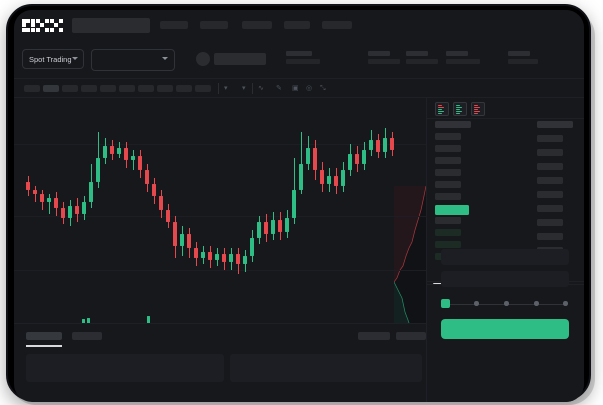 This screenshot has width=603, height=405. What do you see at coordinates (53, 59) in the screenshot?
I see `mode-selector-spot-trading: Spot Trading` at bounding box center [53, 59].